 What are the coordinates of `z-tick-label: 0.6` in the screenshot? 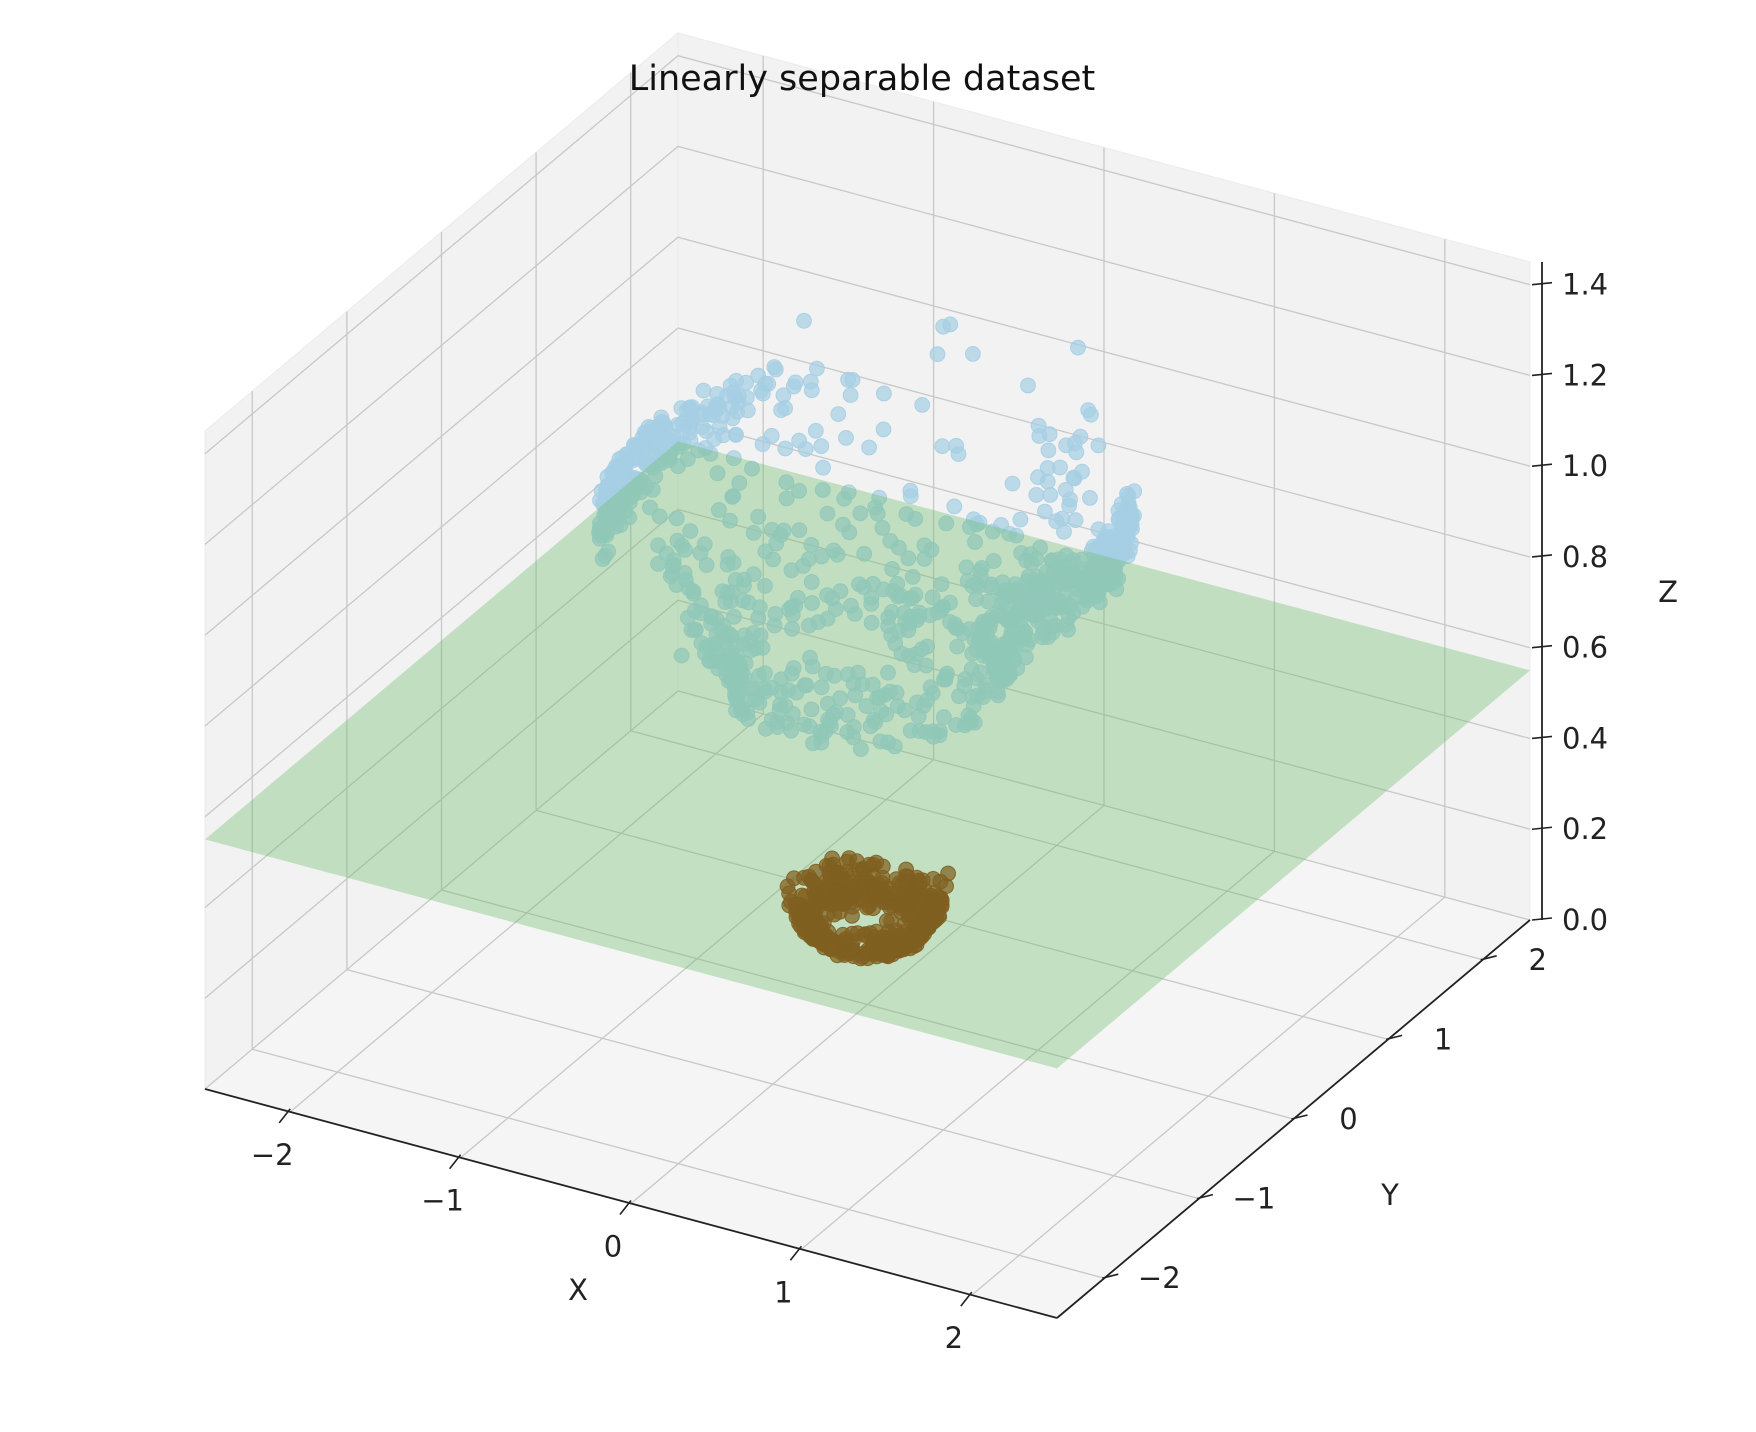 It's located at (1585, 648).